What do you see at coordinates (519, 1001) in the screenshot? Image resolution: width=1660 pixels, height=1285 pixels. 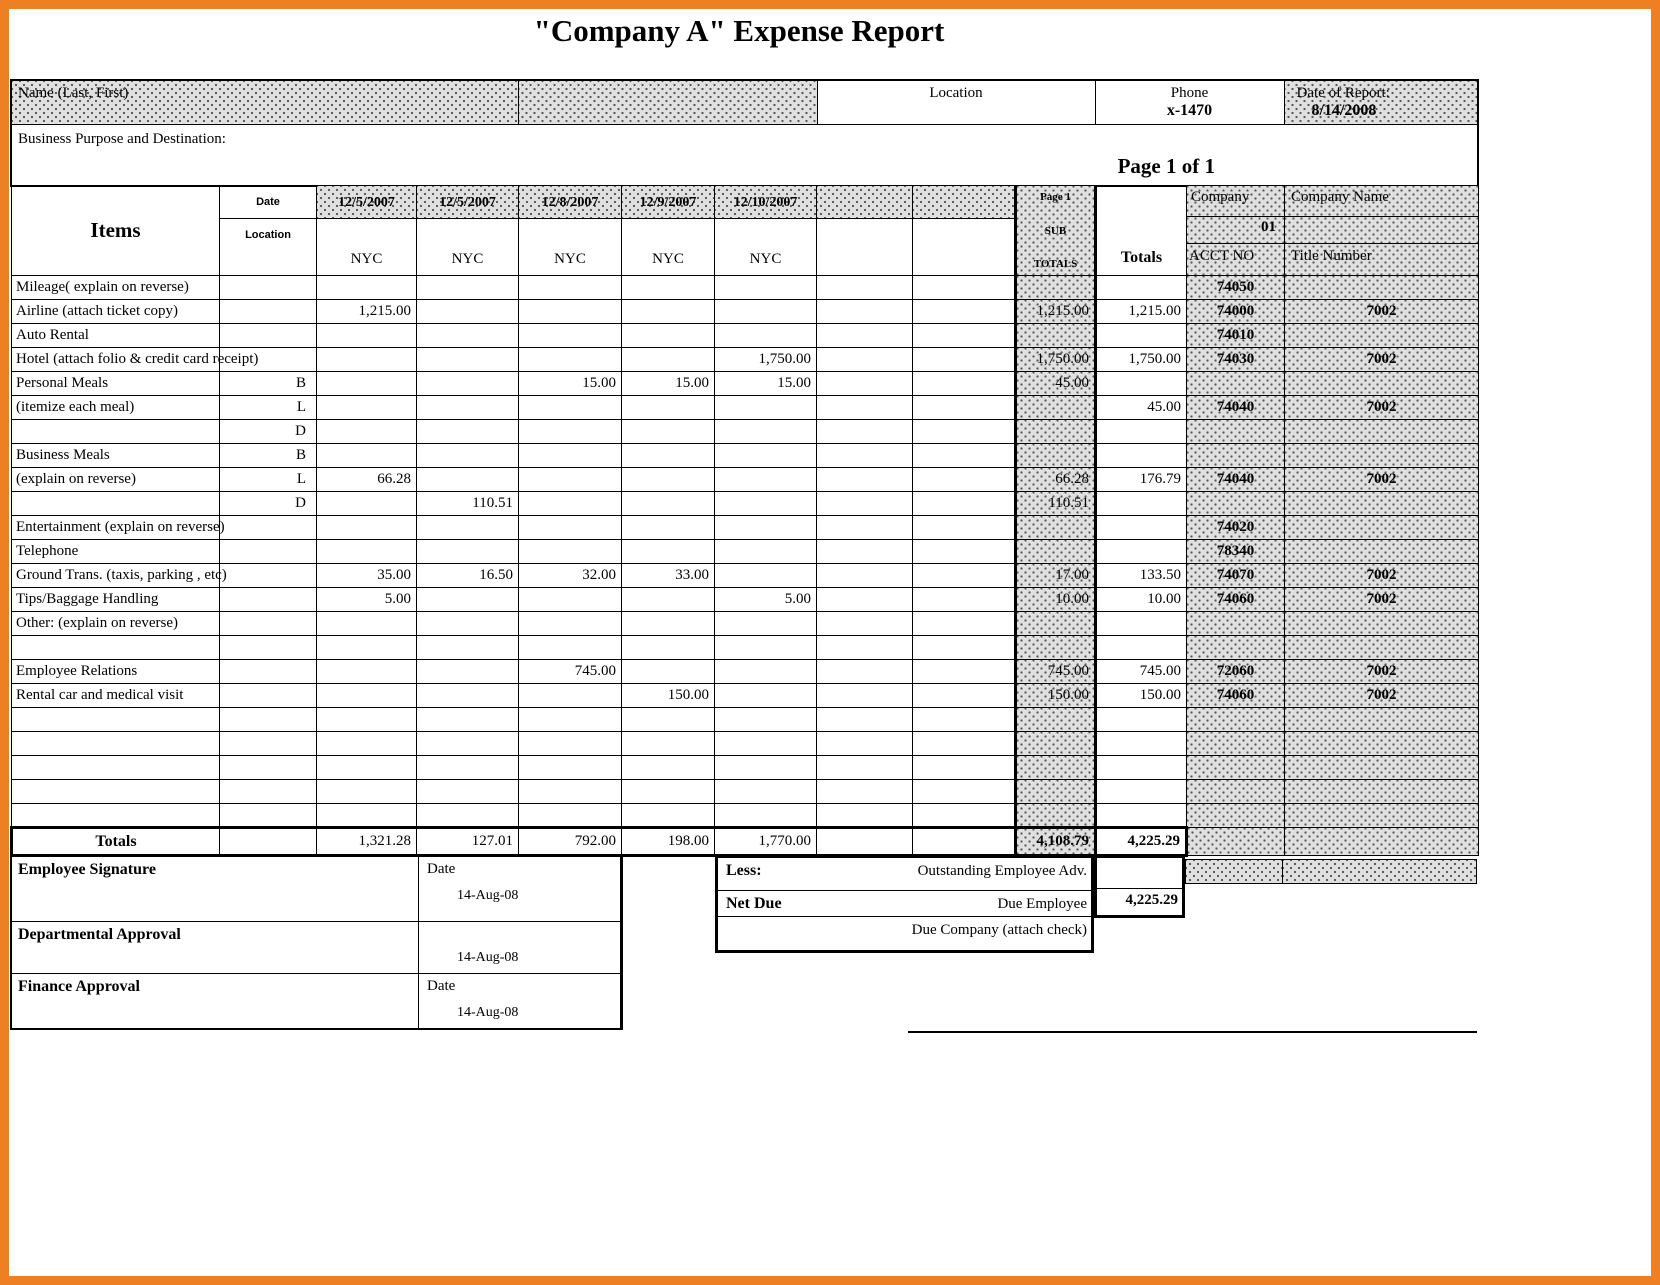 I see `finance-approval-date-cell: Date 14-Aug-08` at bounding box center [519, 1001].